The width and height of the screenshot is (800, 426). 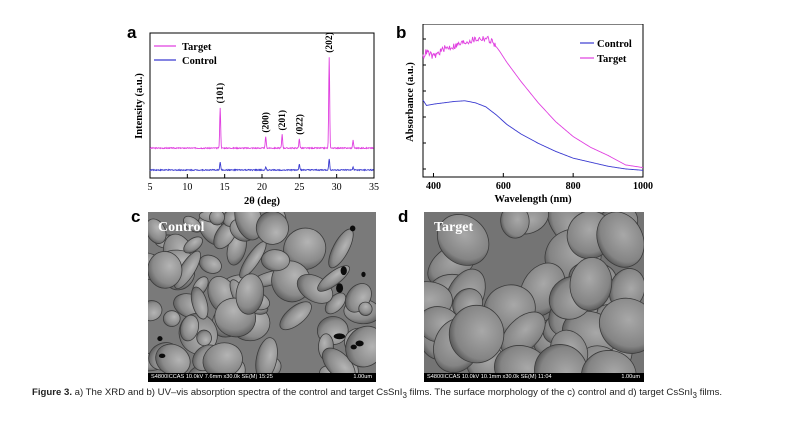 What do you see at coordinates (187, 187) in the screenshot?
I see `x-tick-label: 10` at bounding box center [187, 187].